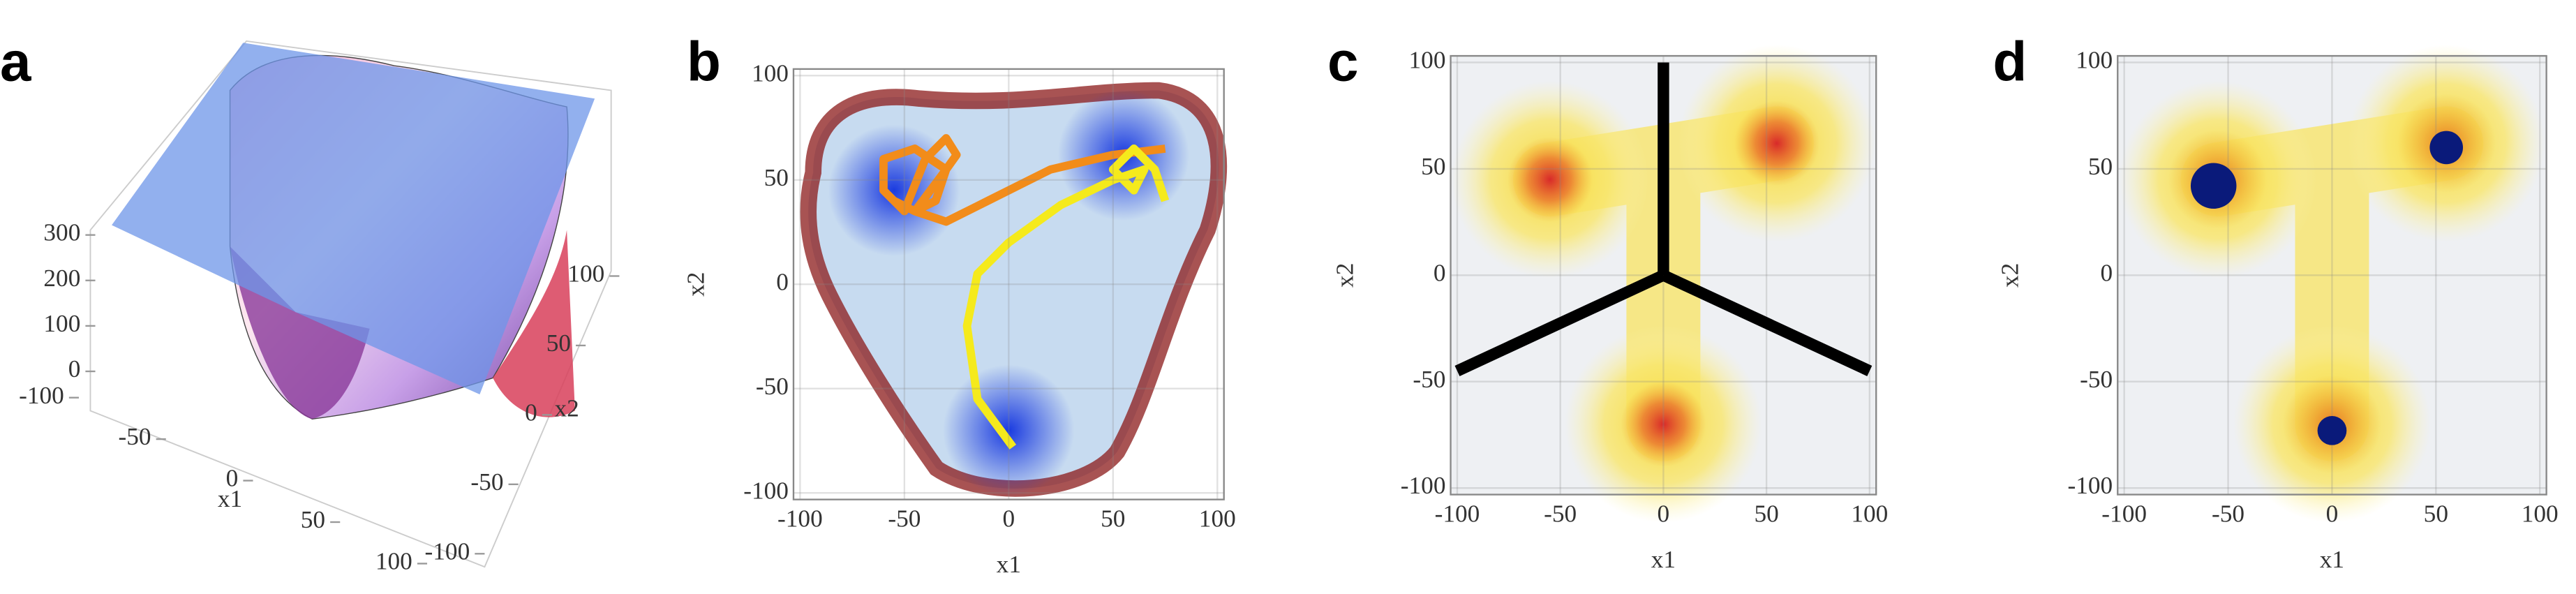 Image resolution: width=2576 pixels, height=594 pixels. What do you see at coordinates (61, 232) in the screenshot?
I see `z-tick-label: 300` at bounding box center [61, 232].